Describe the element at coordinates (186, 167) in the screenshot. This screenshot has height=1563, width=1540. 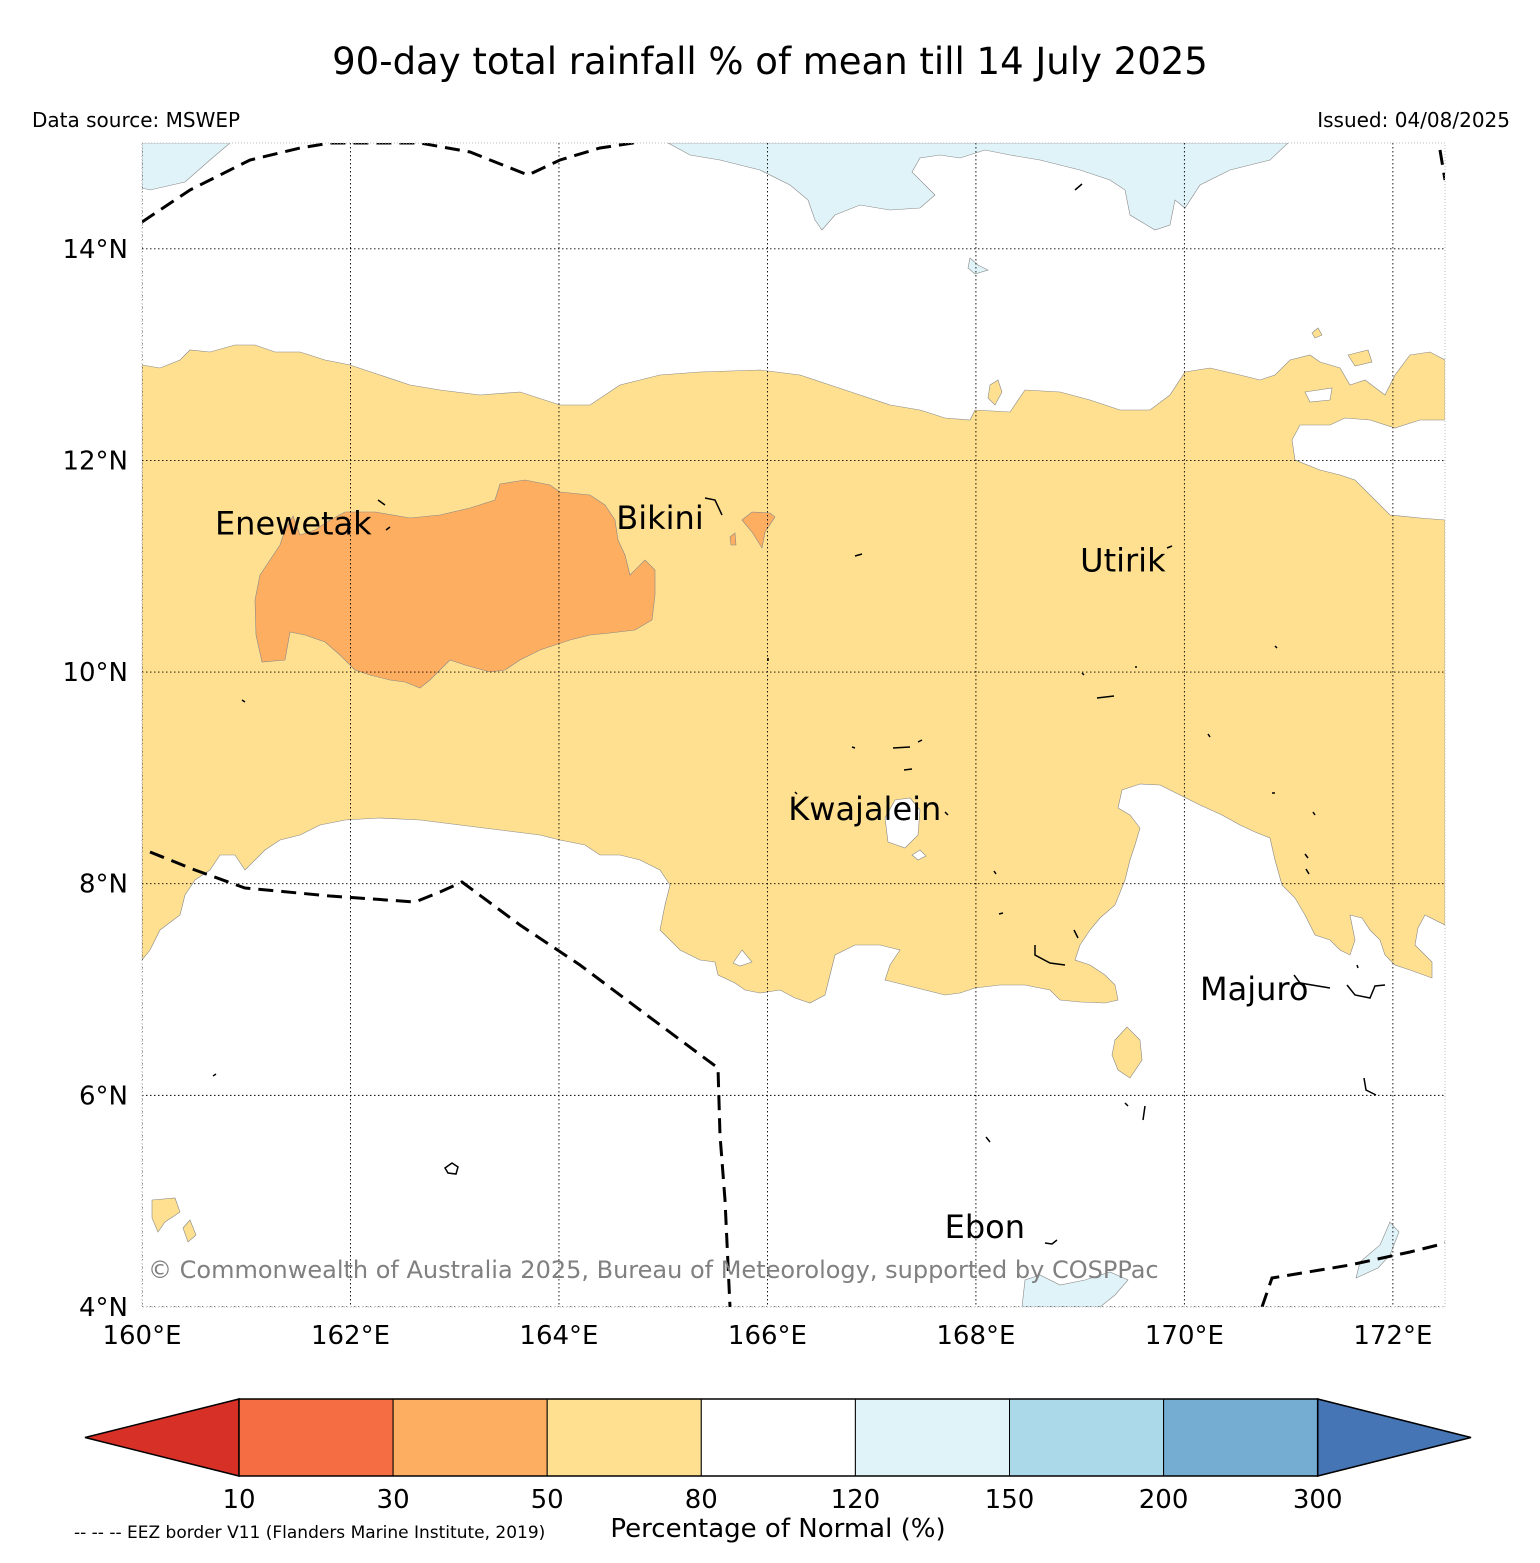
I see `wet-region-north` at that location.